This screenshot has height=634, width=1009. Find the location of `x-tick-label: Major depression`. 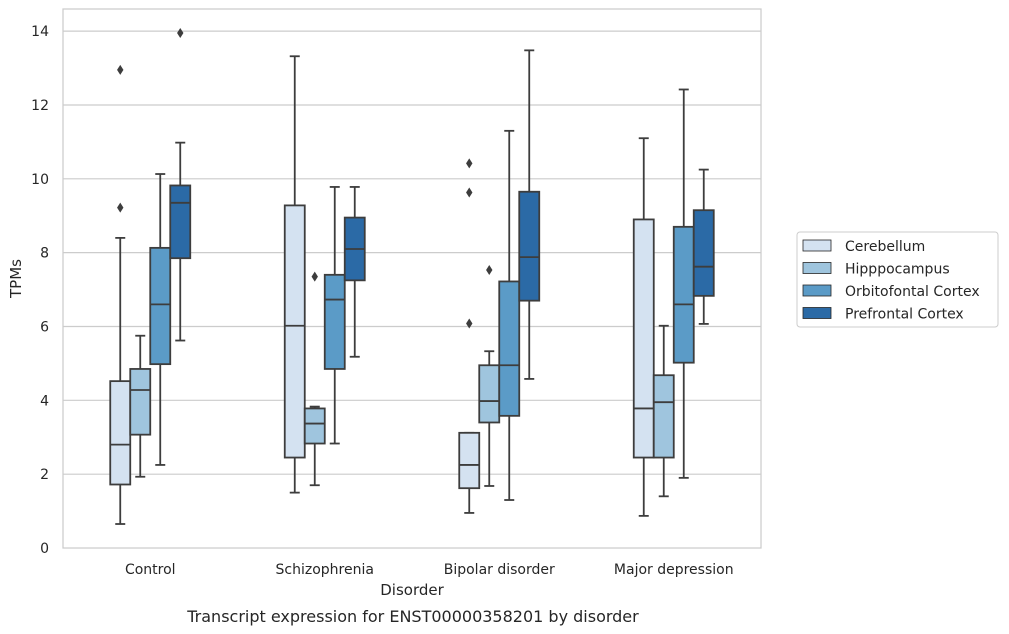

x-tick-label: Major depression is located at coordinates (674, 570).